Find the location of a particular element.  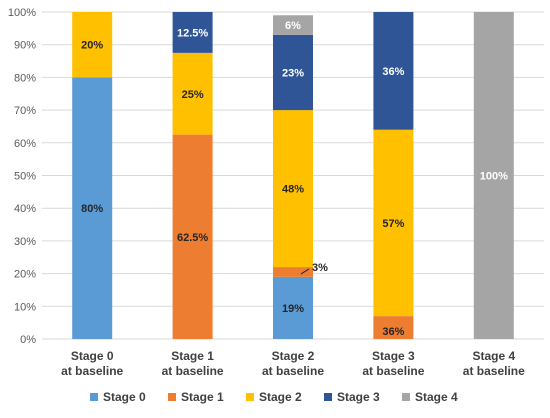

legend-label: Stage 2 is located at coordinates (280, 397).